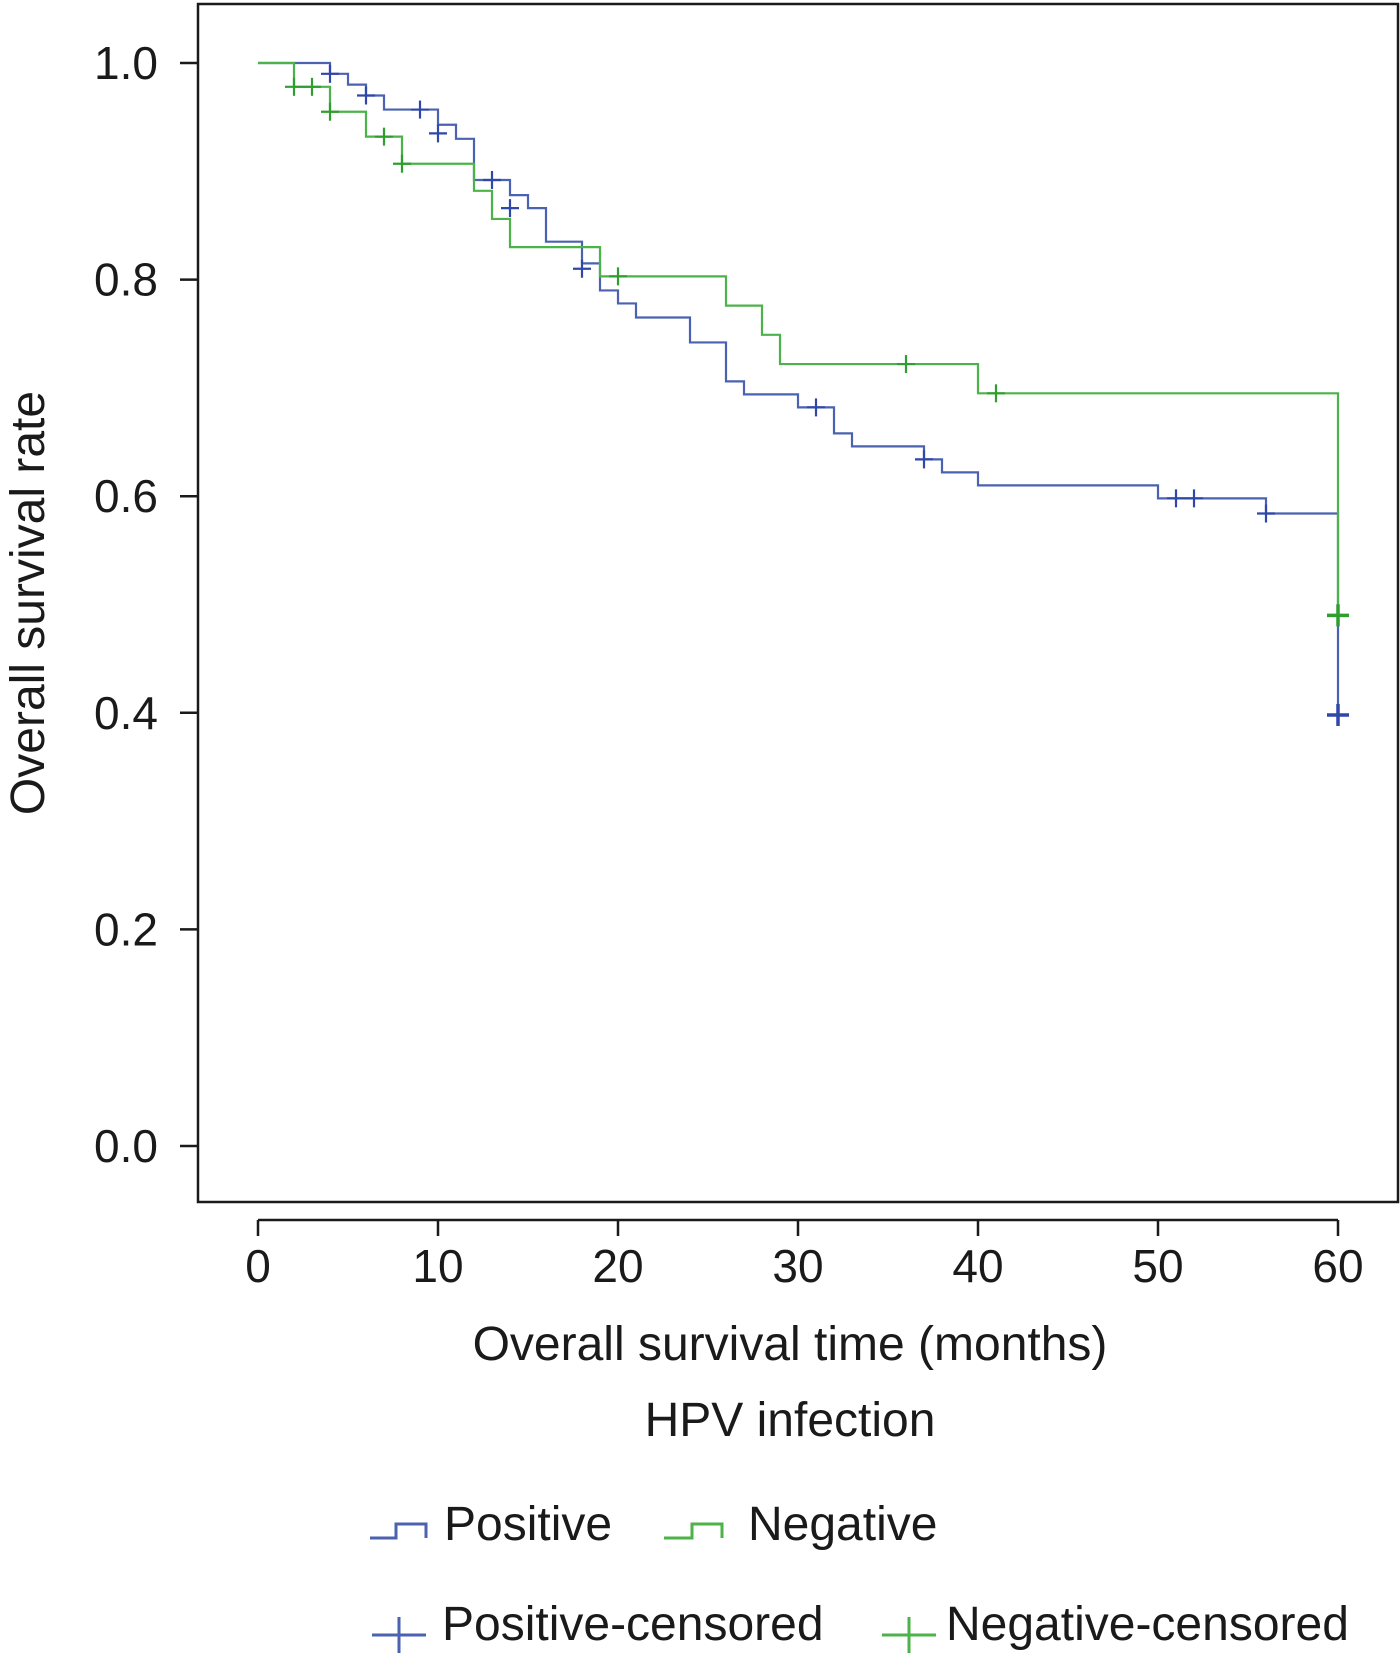 The image size is (1400, 1657). I want to click on y-tick-label: 0.6, so click(126, 496).